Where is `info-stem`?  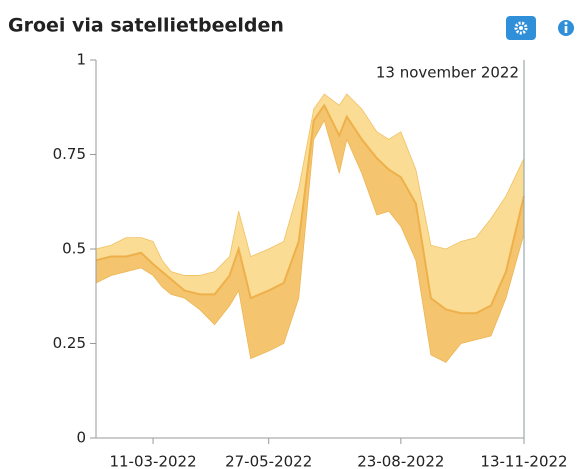
info-stem is located at coordinates (566, 29).